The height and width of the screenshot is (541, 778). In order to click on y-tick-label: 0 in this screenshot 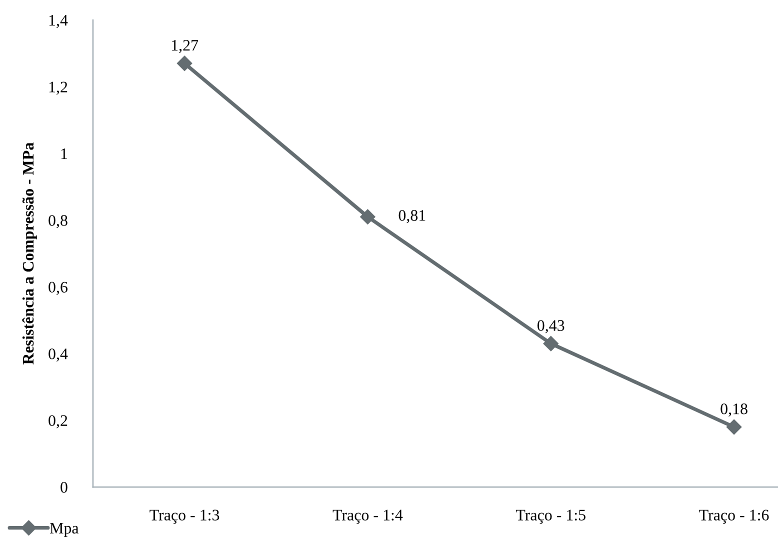, I will do `click(64, 487)`.